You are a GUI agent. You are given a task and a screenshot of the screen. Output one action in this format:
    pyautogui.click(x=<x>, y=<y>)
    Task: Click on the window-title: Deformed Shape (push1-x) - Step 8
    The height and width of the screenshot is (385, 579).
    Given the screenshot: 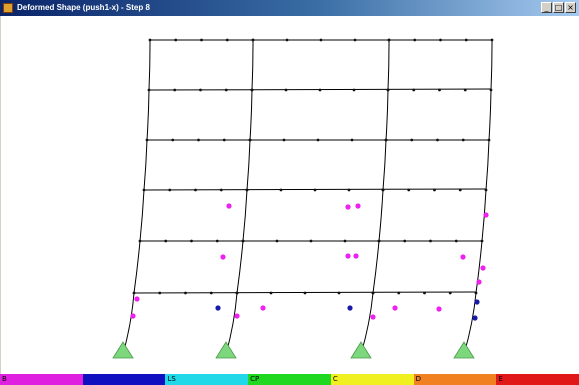 What is the action you would take?
    pyautogui.click(x=83, y=7)
    